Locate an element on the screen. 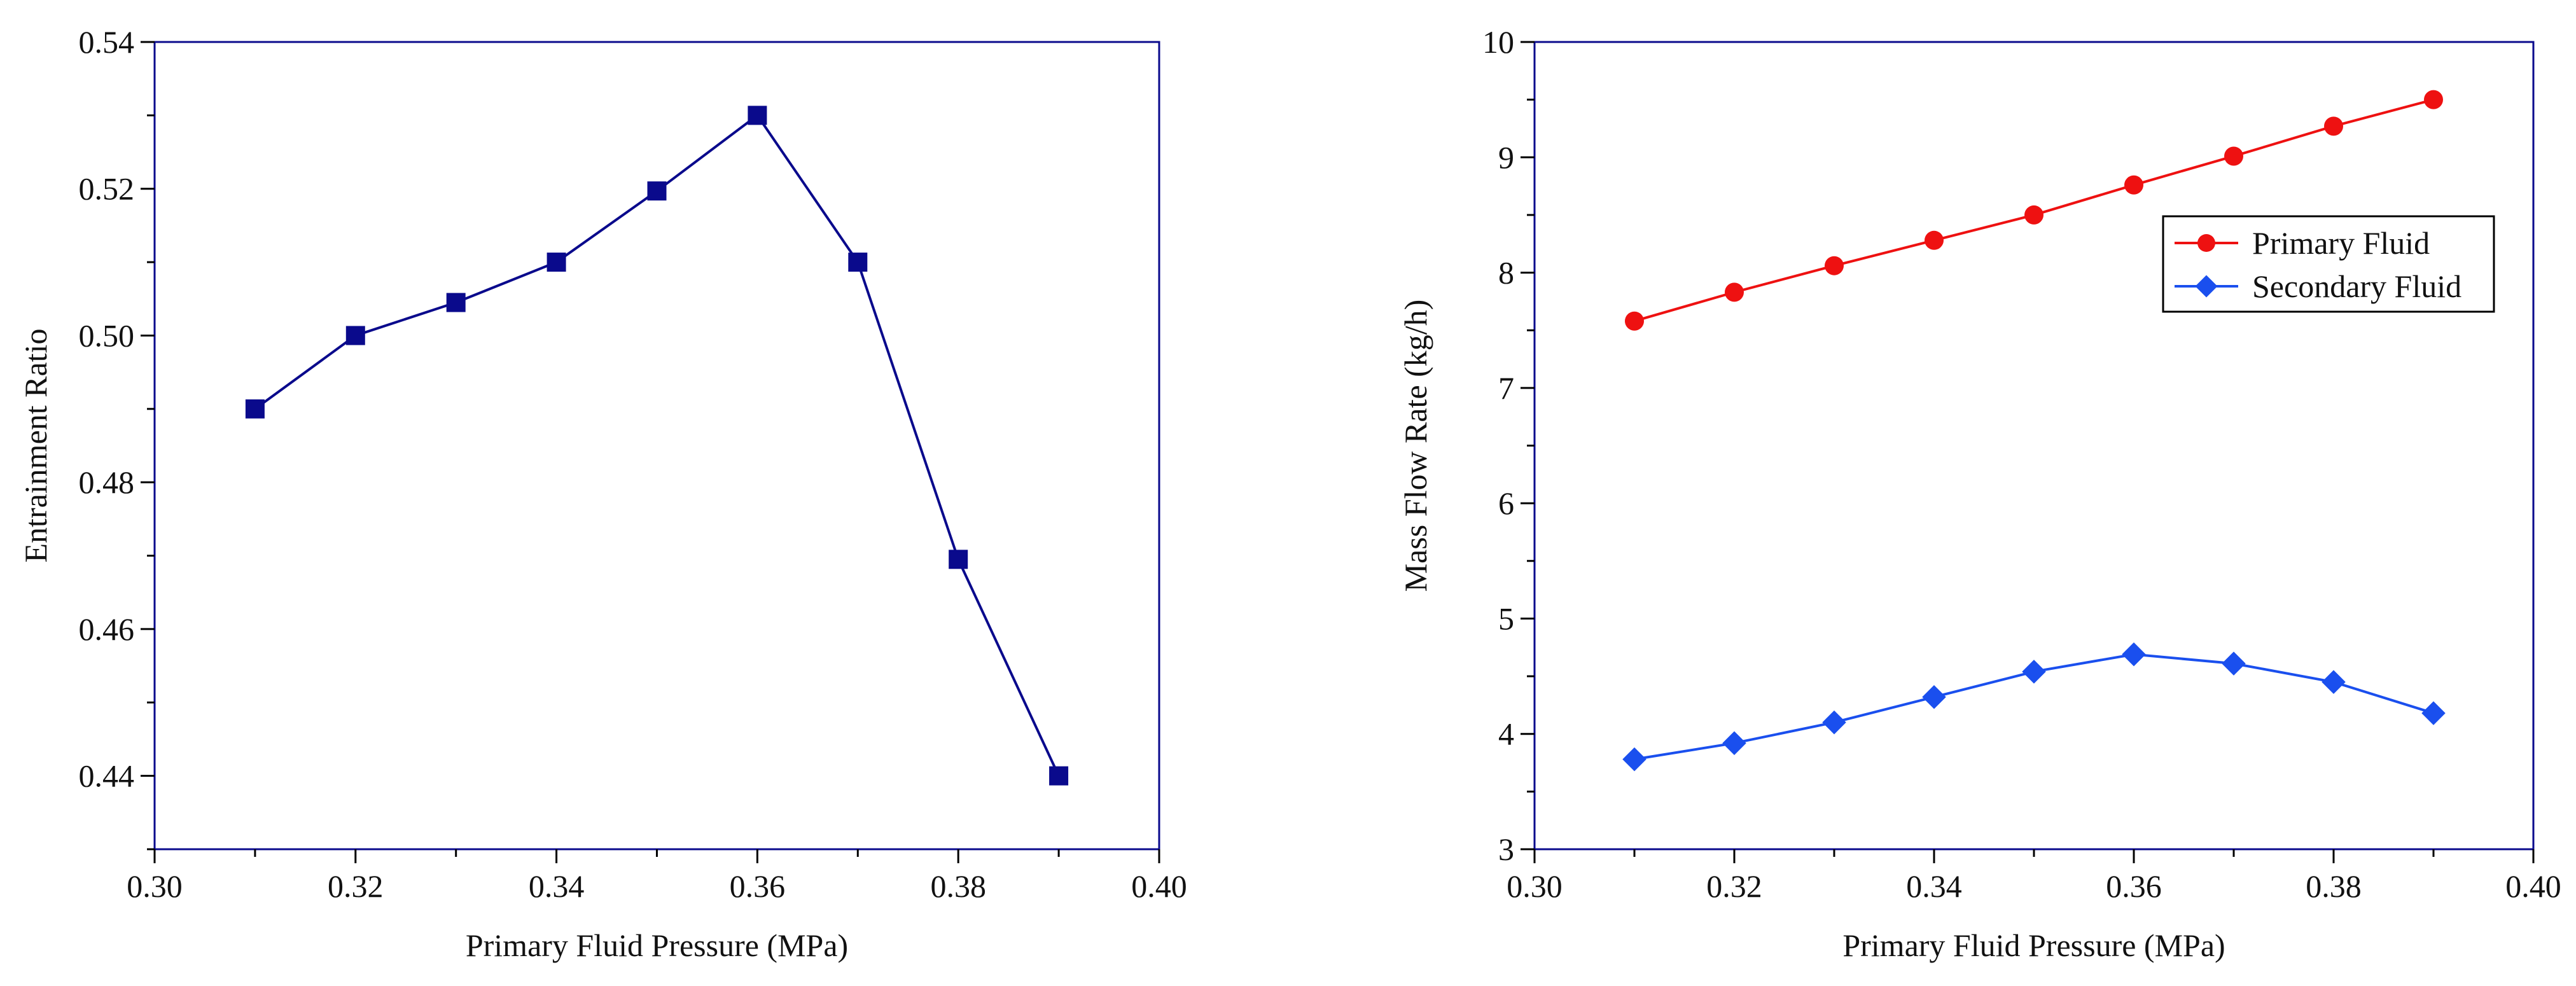  y-tick-label: 10 is located at coordinates (1498, 42).